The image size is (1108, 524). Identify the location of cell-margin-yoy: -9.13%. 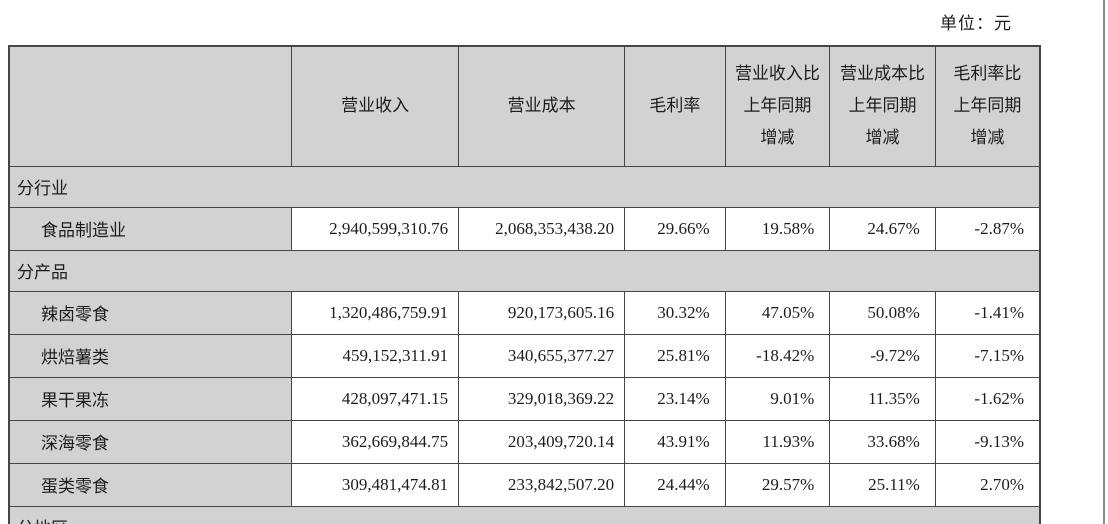
(987, 441).